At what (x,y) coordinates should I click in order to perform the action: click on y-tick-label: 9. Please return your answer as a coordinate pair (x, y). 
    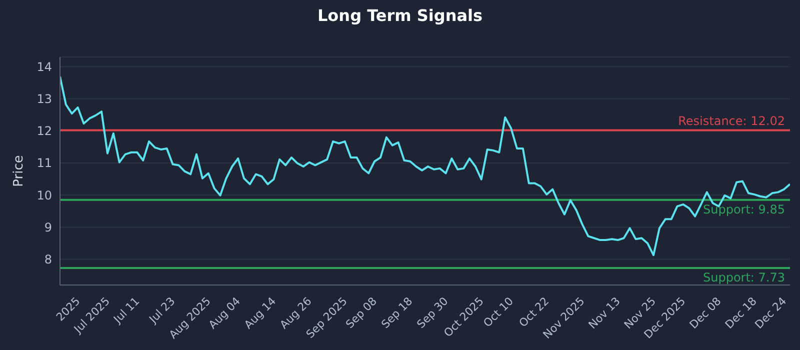
    Looking at the image, I should click on (48, 227).